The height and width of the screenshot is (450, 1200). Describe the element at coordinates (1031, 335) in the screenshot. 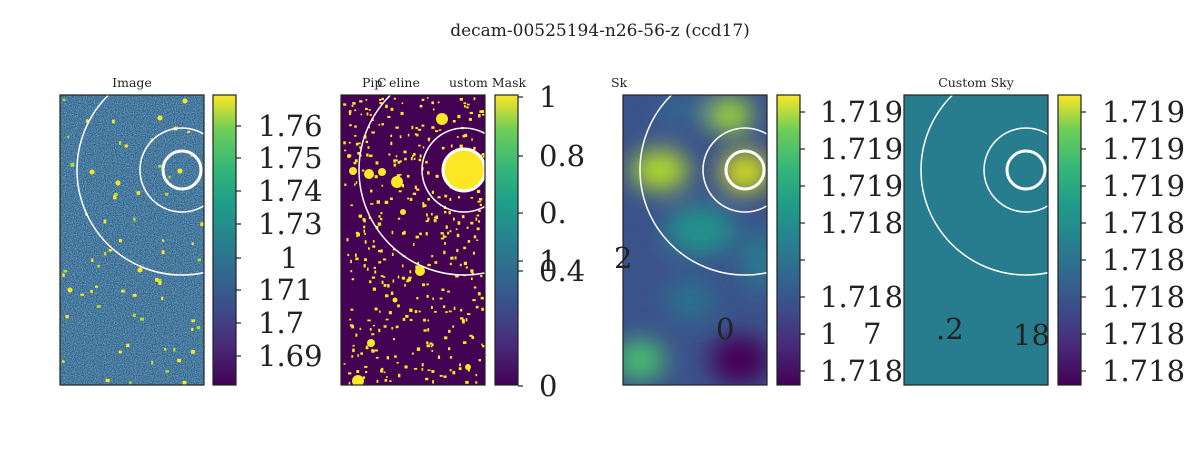

I see `custom-sky-stray-label-2: 18` at that location.